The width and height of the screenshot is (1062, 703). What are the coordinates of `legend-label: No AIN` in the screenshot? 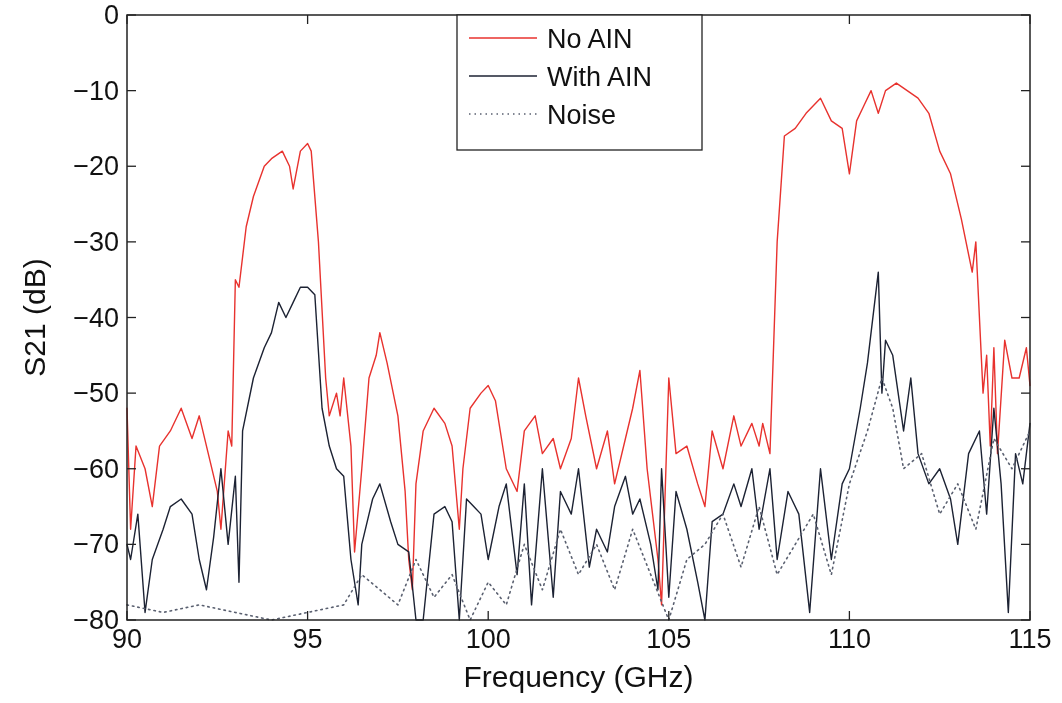 It's located at (590, 39).